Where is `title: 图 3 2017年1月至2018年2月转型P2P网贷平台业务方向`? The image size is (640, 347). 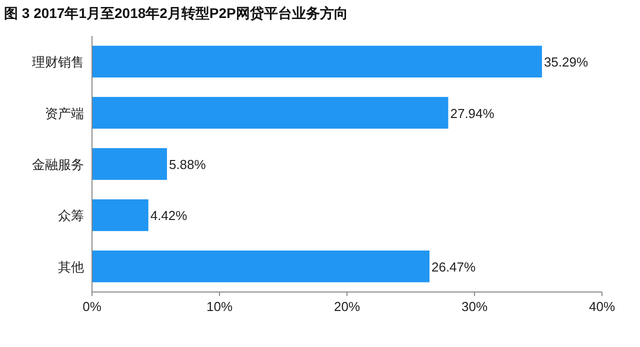
title: 图 3 2017年1月至2018年2月转型P2P网贷平台业务方向 is located at coordinates (176, 13).